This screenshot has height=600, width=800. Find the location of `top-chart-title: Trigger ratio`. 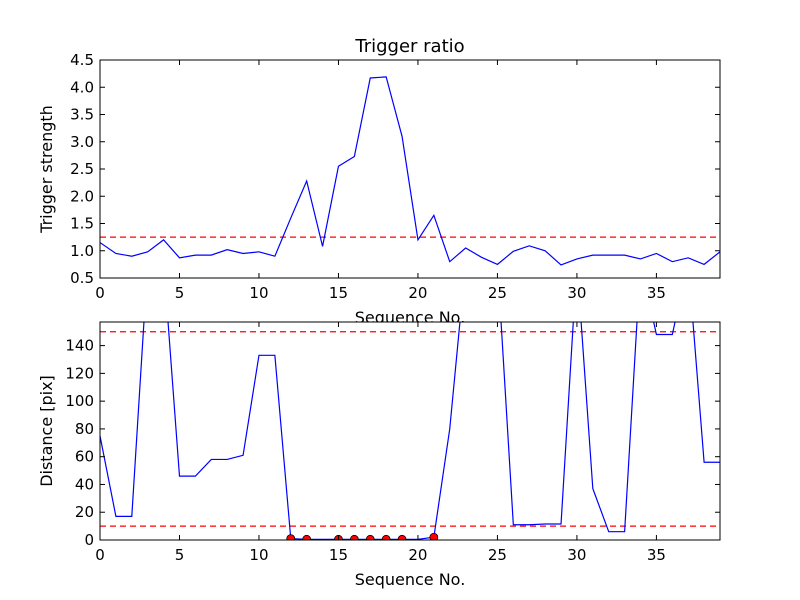

top-chart-title: Trigger ratio is located at coordinates (409, 46).